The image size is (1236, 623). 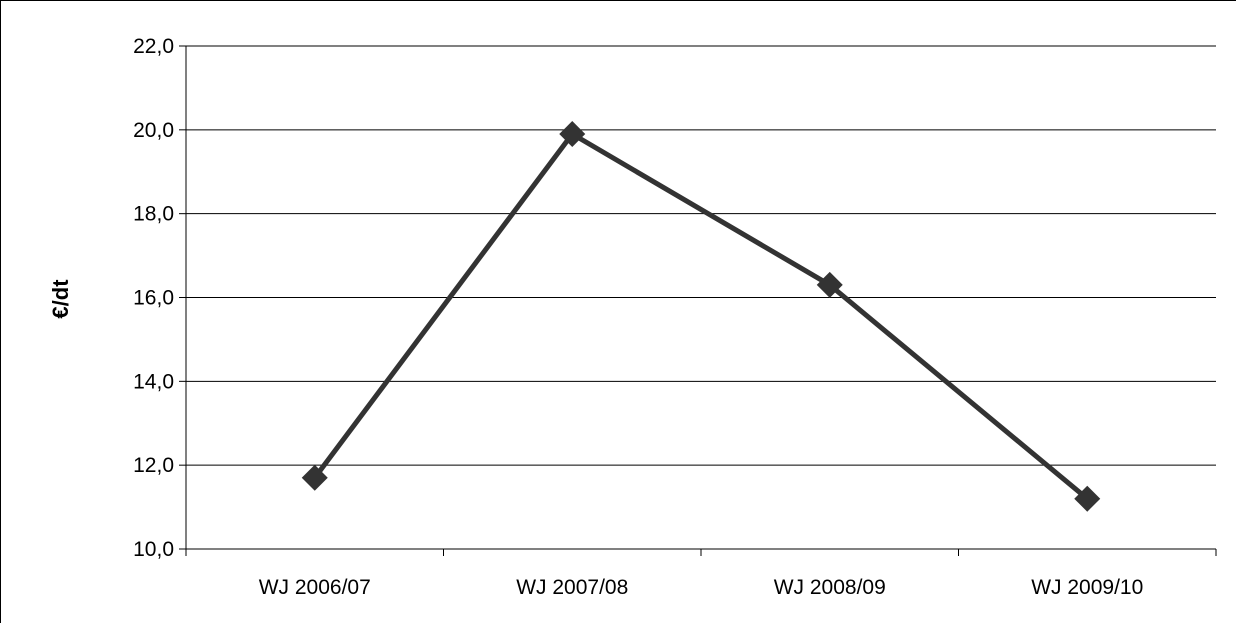 I want to click on y-axis-title: €/dt, so click(x=60, y=299).